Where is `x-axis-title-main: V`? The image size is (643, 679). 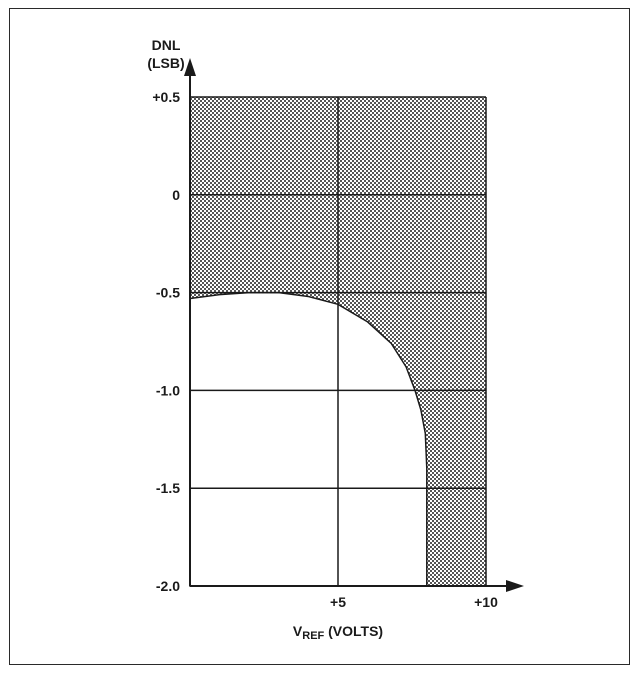 x-axis-title-main: V is located at coordinates (298, 631).